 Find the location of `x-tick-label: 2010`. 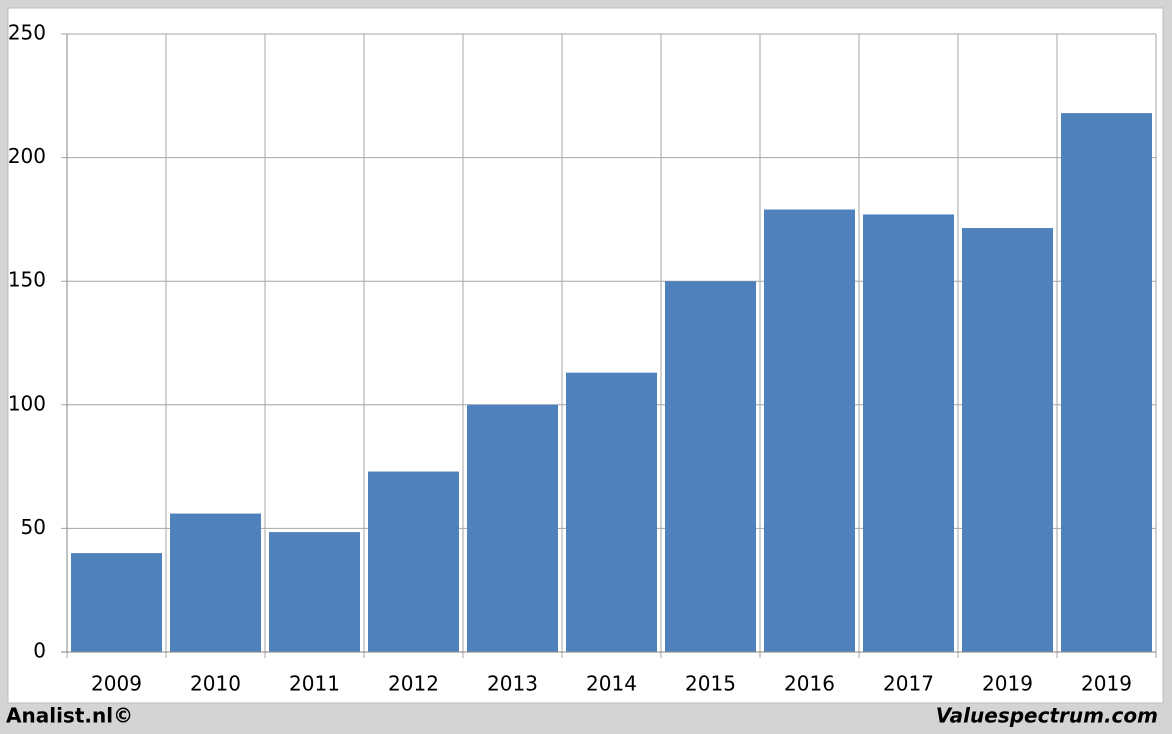

x-tick-label: 2010 is located at coordinates (215, 684).